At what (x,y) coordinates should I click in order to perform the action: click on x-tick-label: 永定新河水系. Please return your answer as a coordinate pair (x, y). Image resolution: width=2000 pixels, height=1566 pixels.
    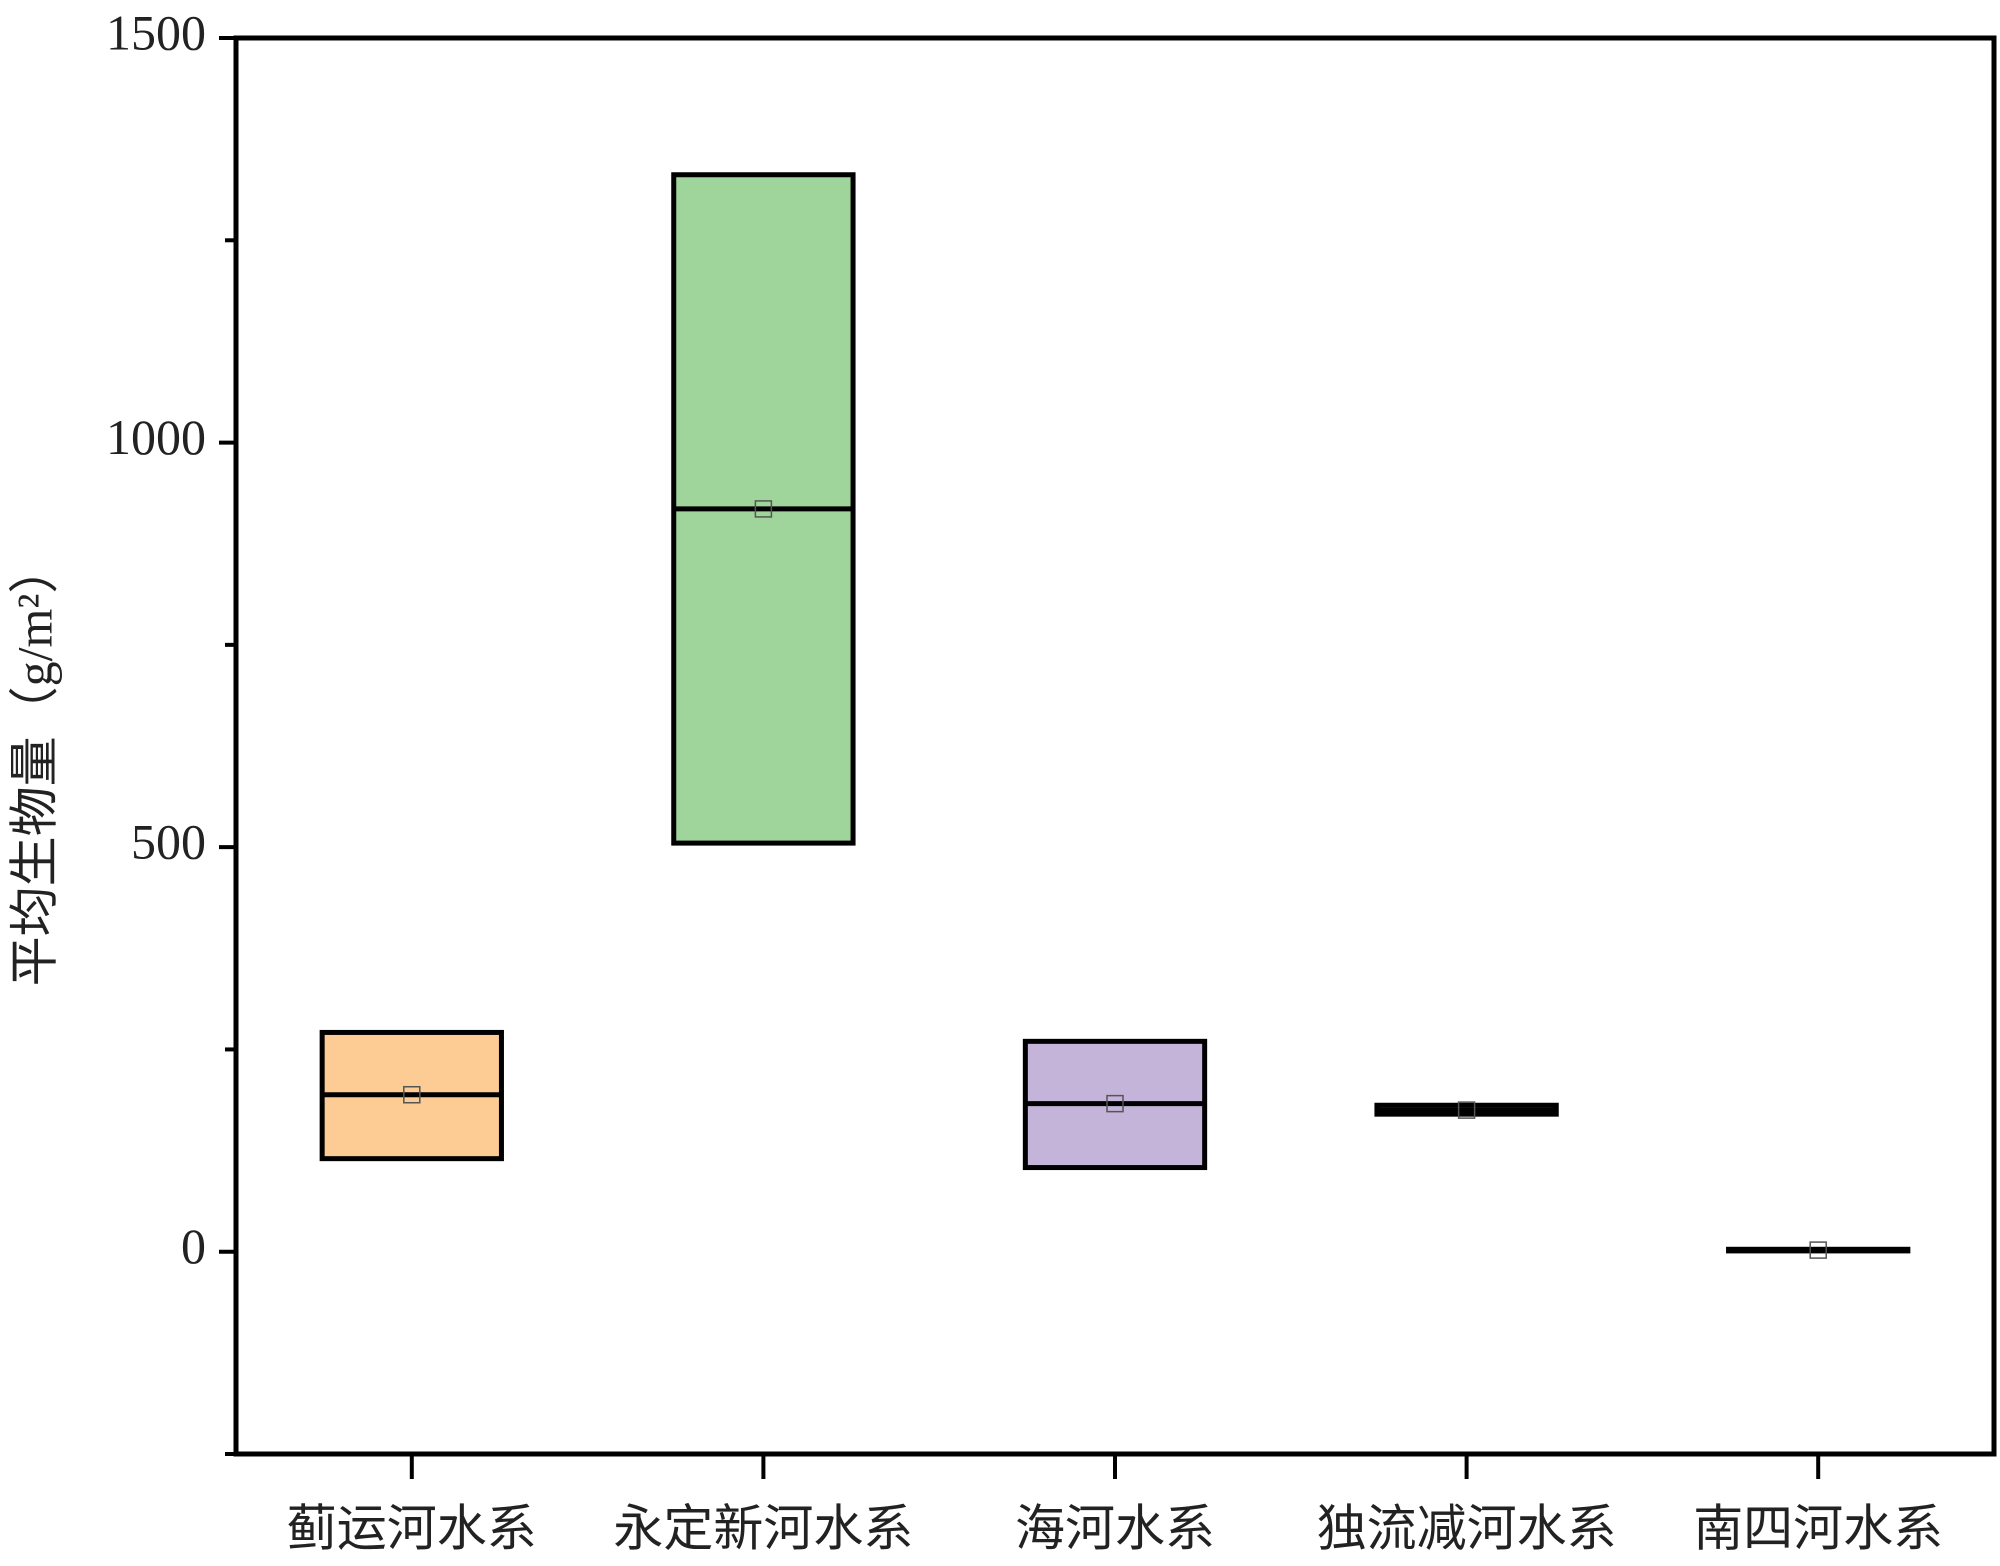
    Looking at the image, I should click on (763, 1528).